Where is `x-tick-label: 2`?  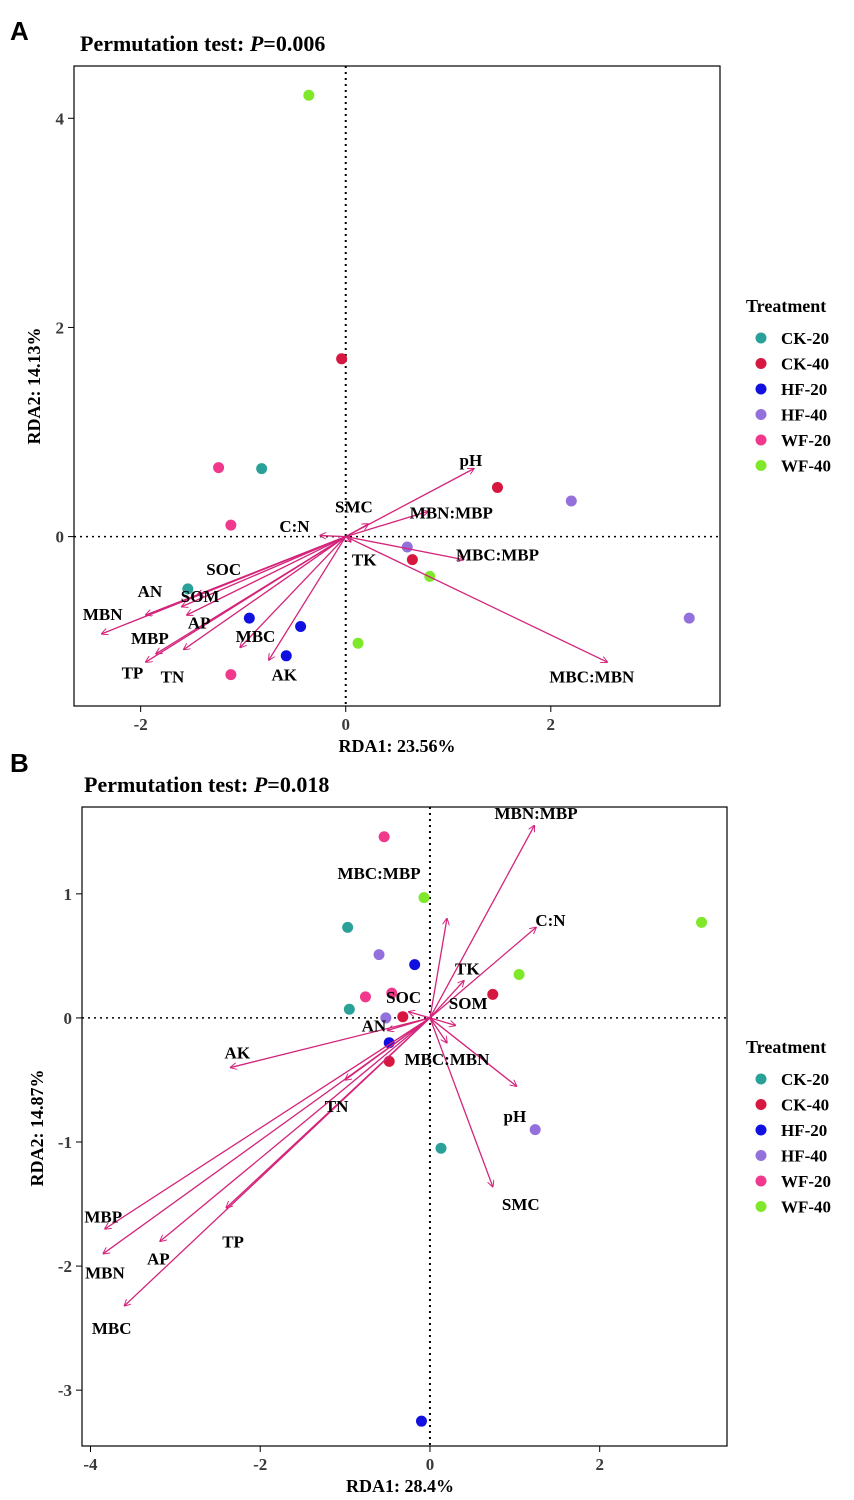 x-tick-label: 2 is located at coordinates (551, 724).